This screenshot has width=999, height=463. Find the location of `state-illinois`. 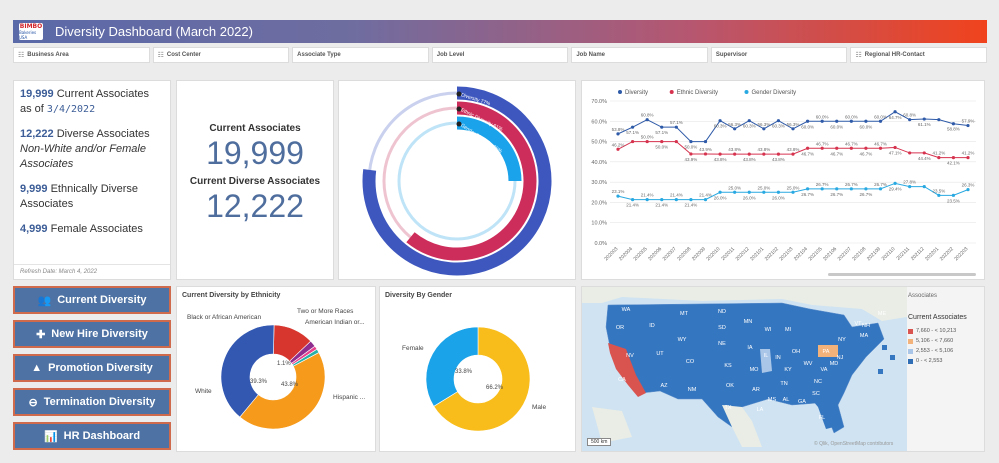

state-illinois is located at coordinates (766, 361).